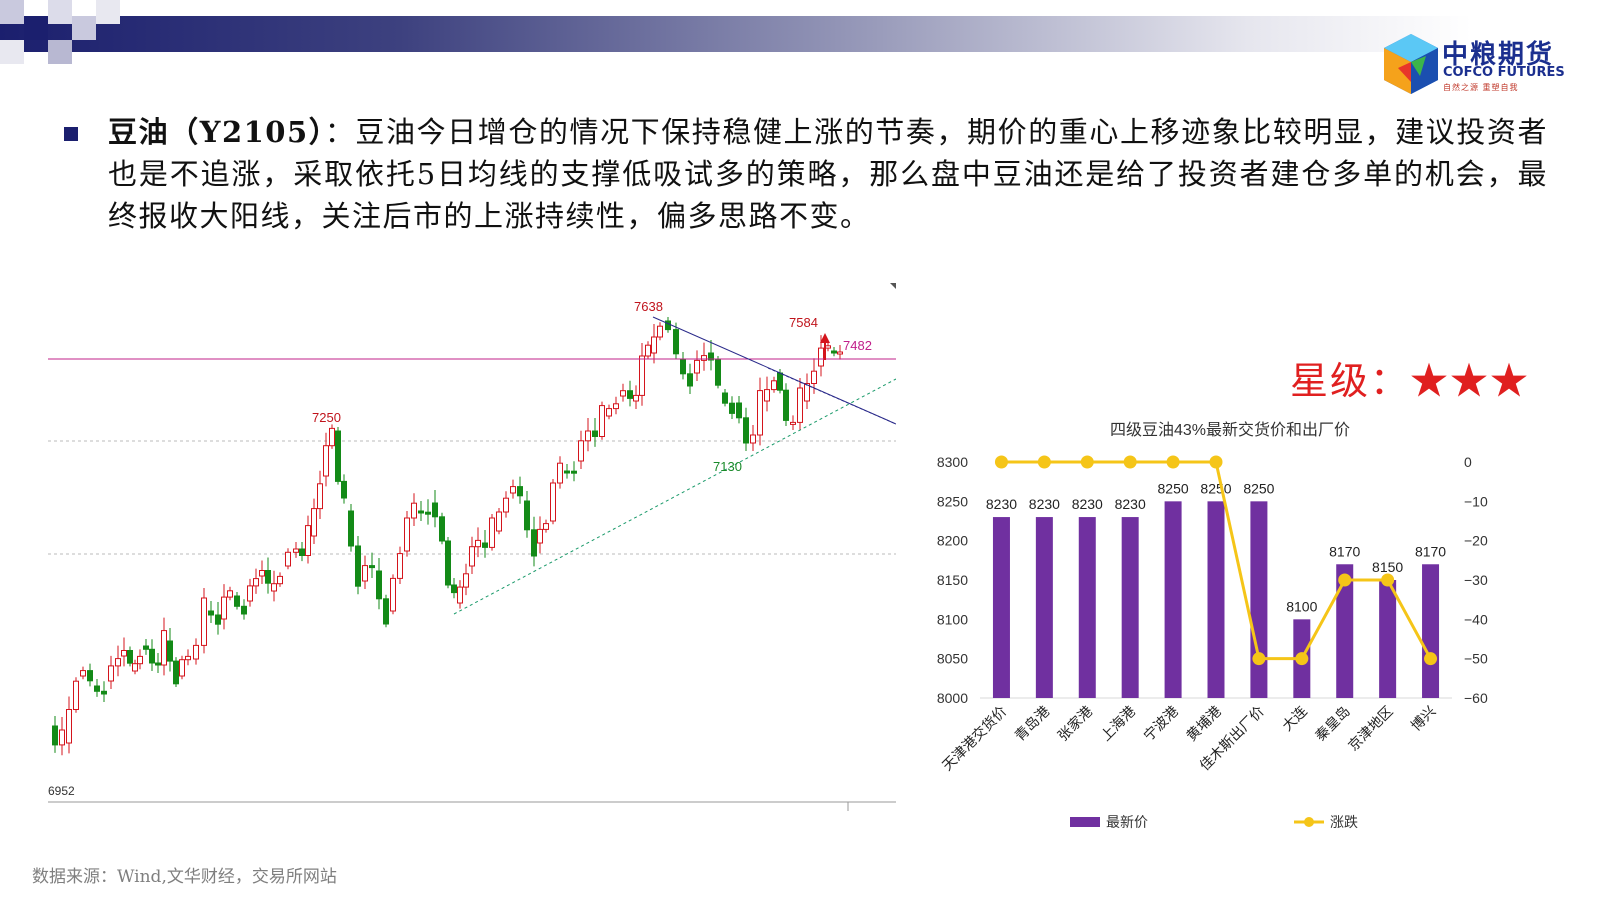 This screenshot has height=900, width=1600. Describe the element at coordinates (974, 738) in the screenshot. I see `category-label: 天津港交货价` at that location.